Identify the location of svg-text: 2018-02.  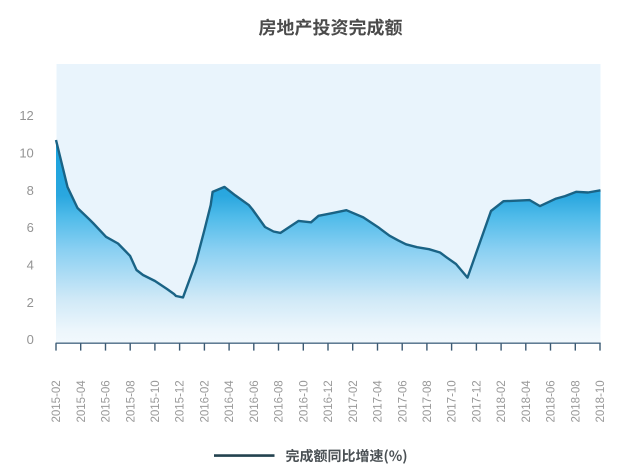
(502, 401).